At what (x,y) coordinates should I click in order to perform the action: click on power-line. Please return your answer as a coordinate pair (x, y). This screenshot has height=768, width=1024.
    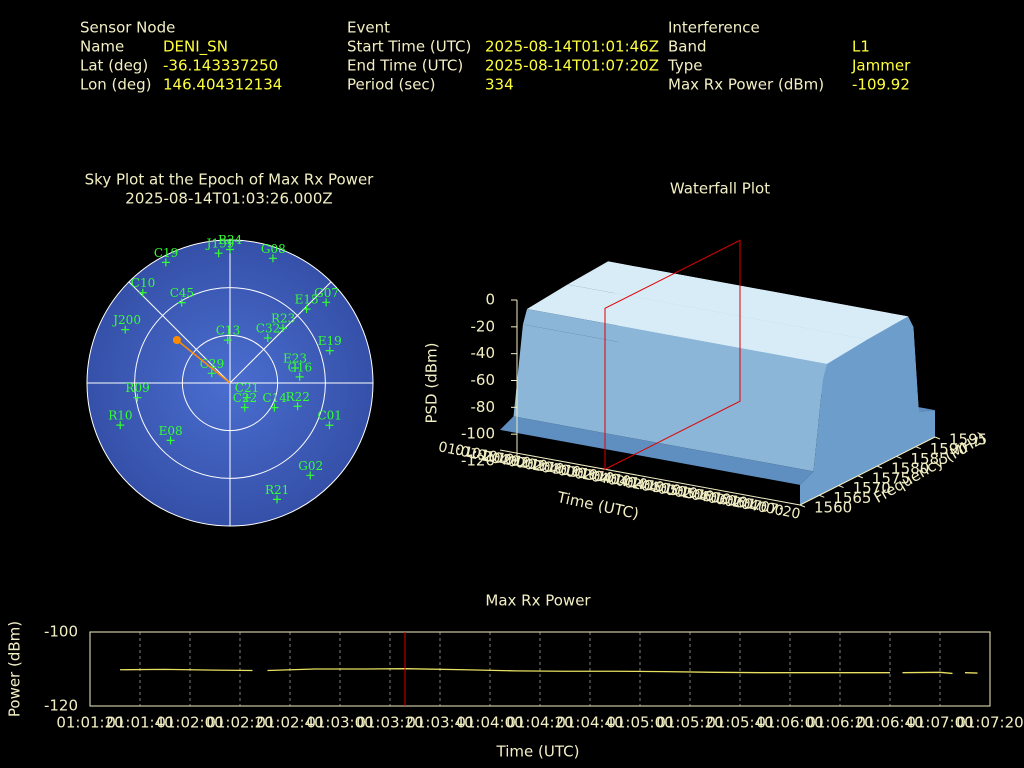
    Looking at the image, I should click on (548, 671).